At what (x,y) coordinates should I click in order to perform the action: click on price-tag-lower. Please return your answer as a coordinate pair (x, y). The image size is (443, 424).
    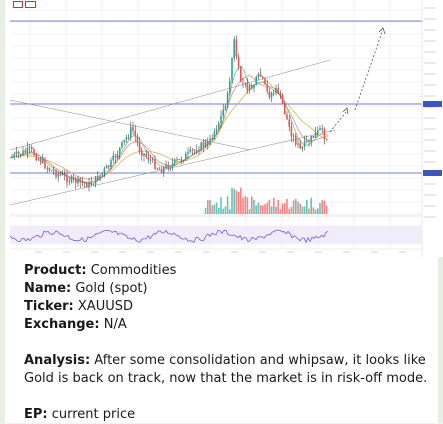
    Looking at the image, I should click on (432, 173).